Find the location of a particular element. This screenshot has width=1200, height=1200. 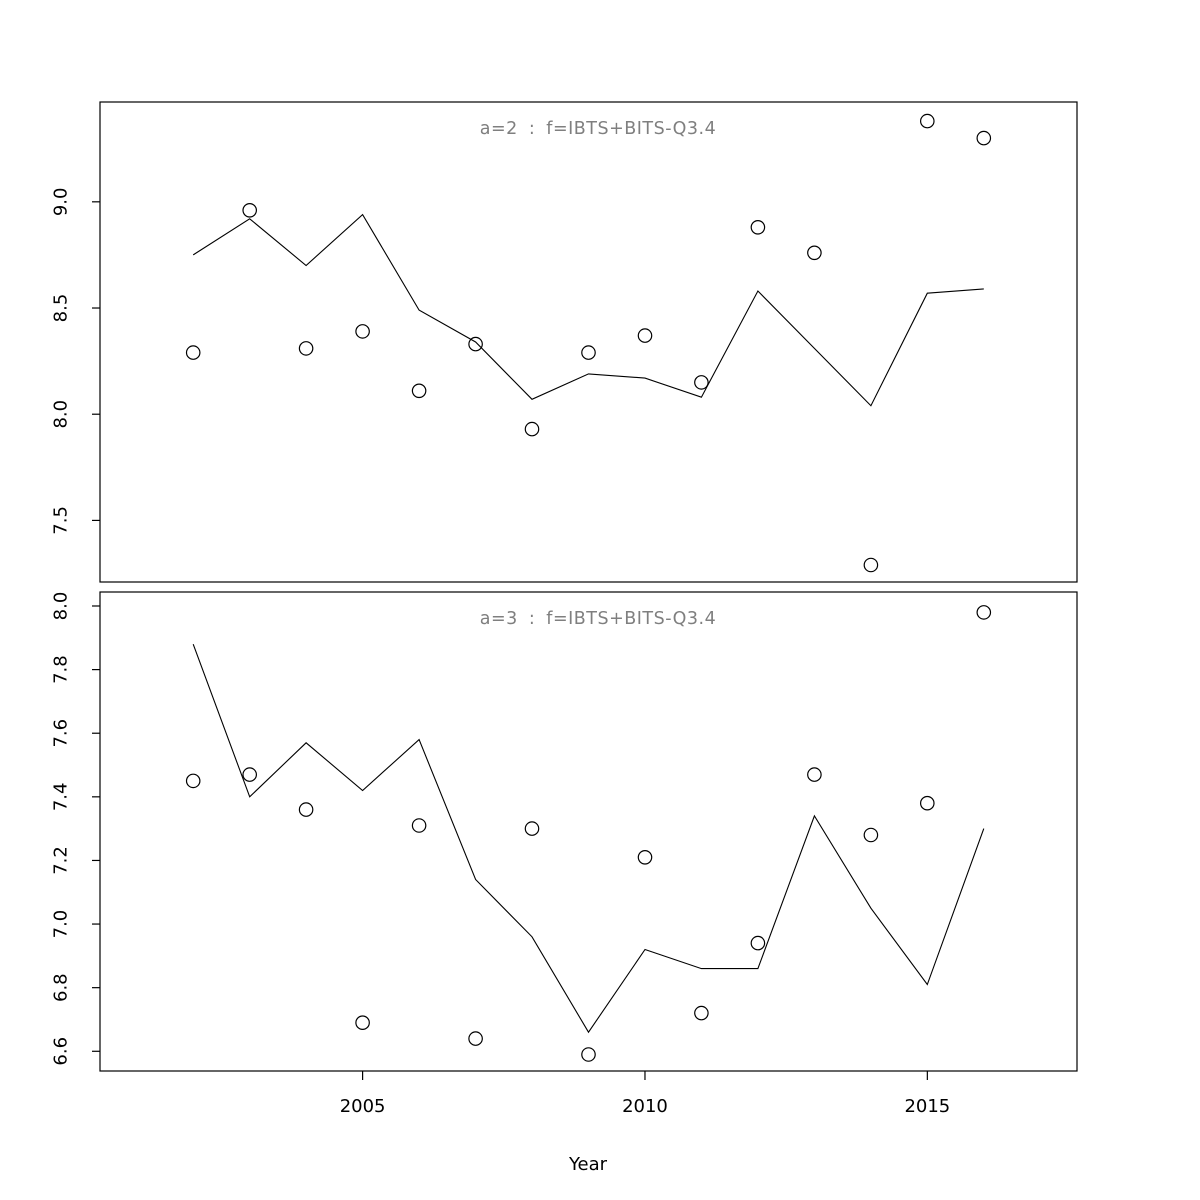

y-tick-label: 6.6 is located at coordinates (60, 1051).